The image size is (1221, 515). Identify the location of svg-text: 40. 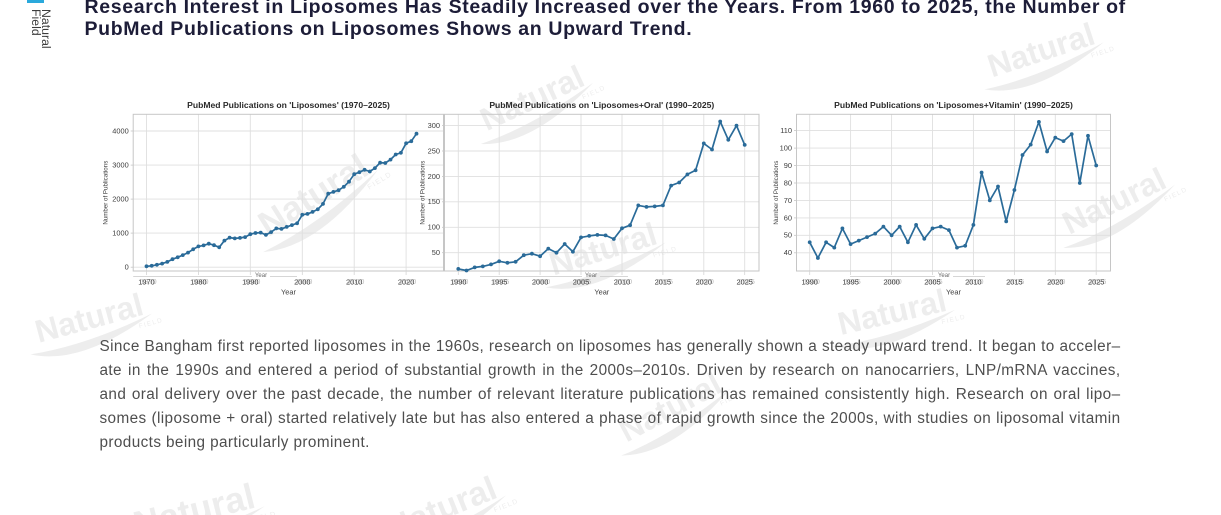
(788, 252).